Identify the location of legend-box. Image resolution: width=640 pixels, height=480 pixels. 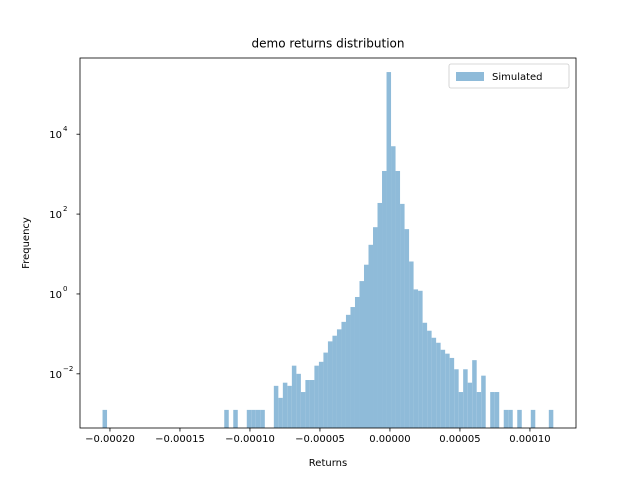
(509, 76).